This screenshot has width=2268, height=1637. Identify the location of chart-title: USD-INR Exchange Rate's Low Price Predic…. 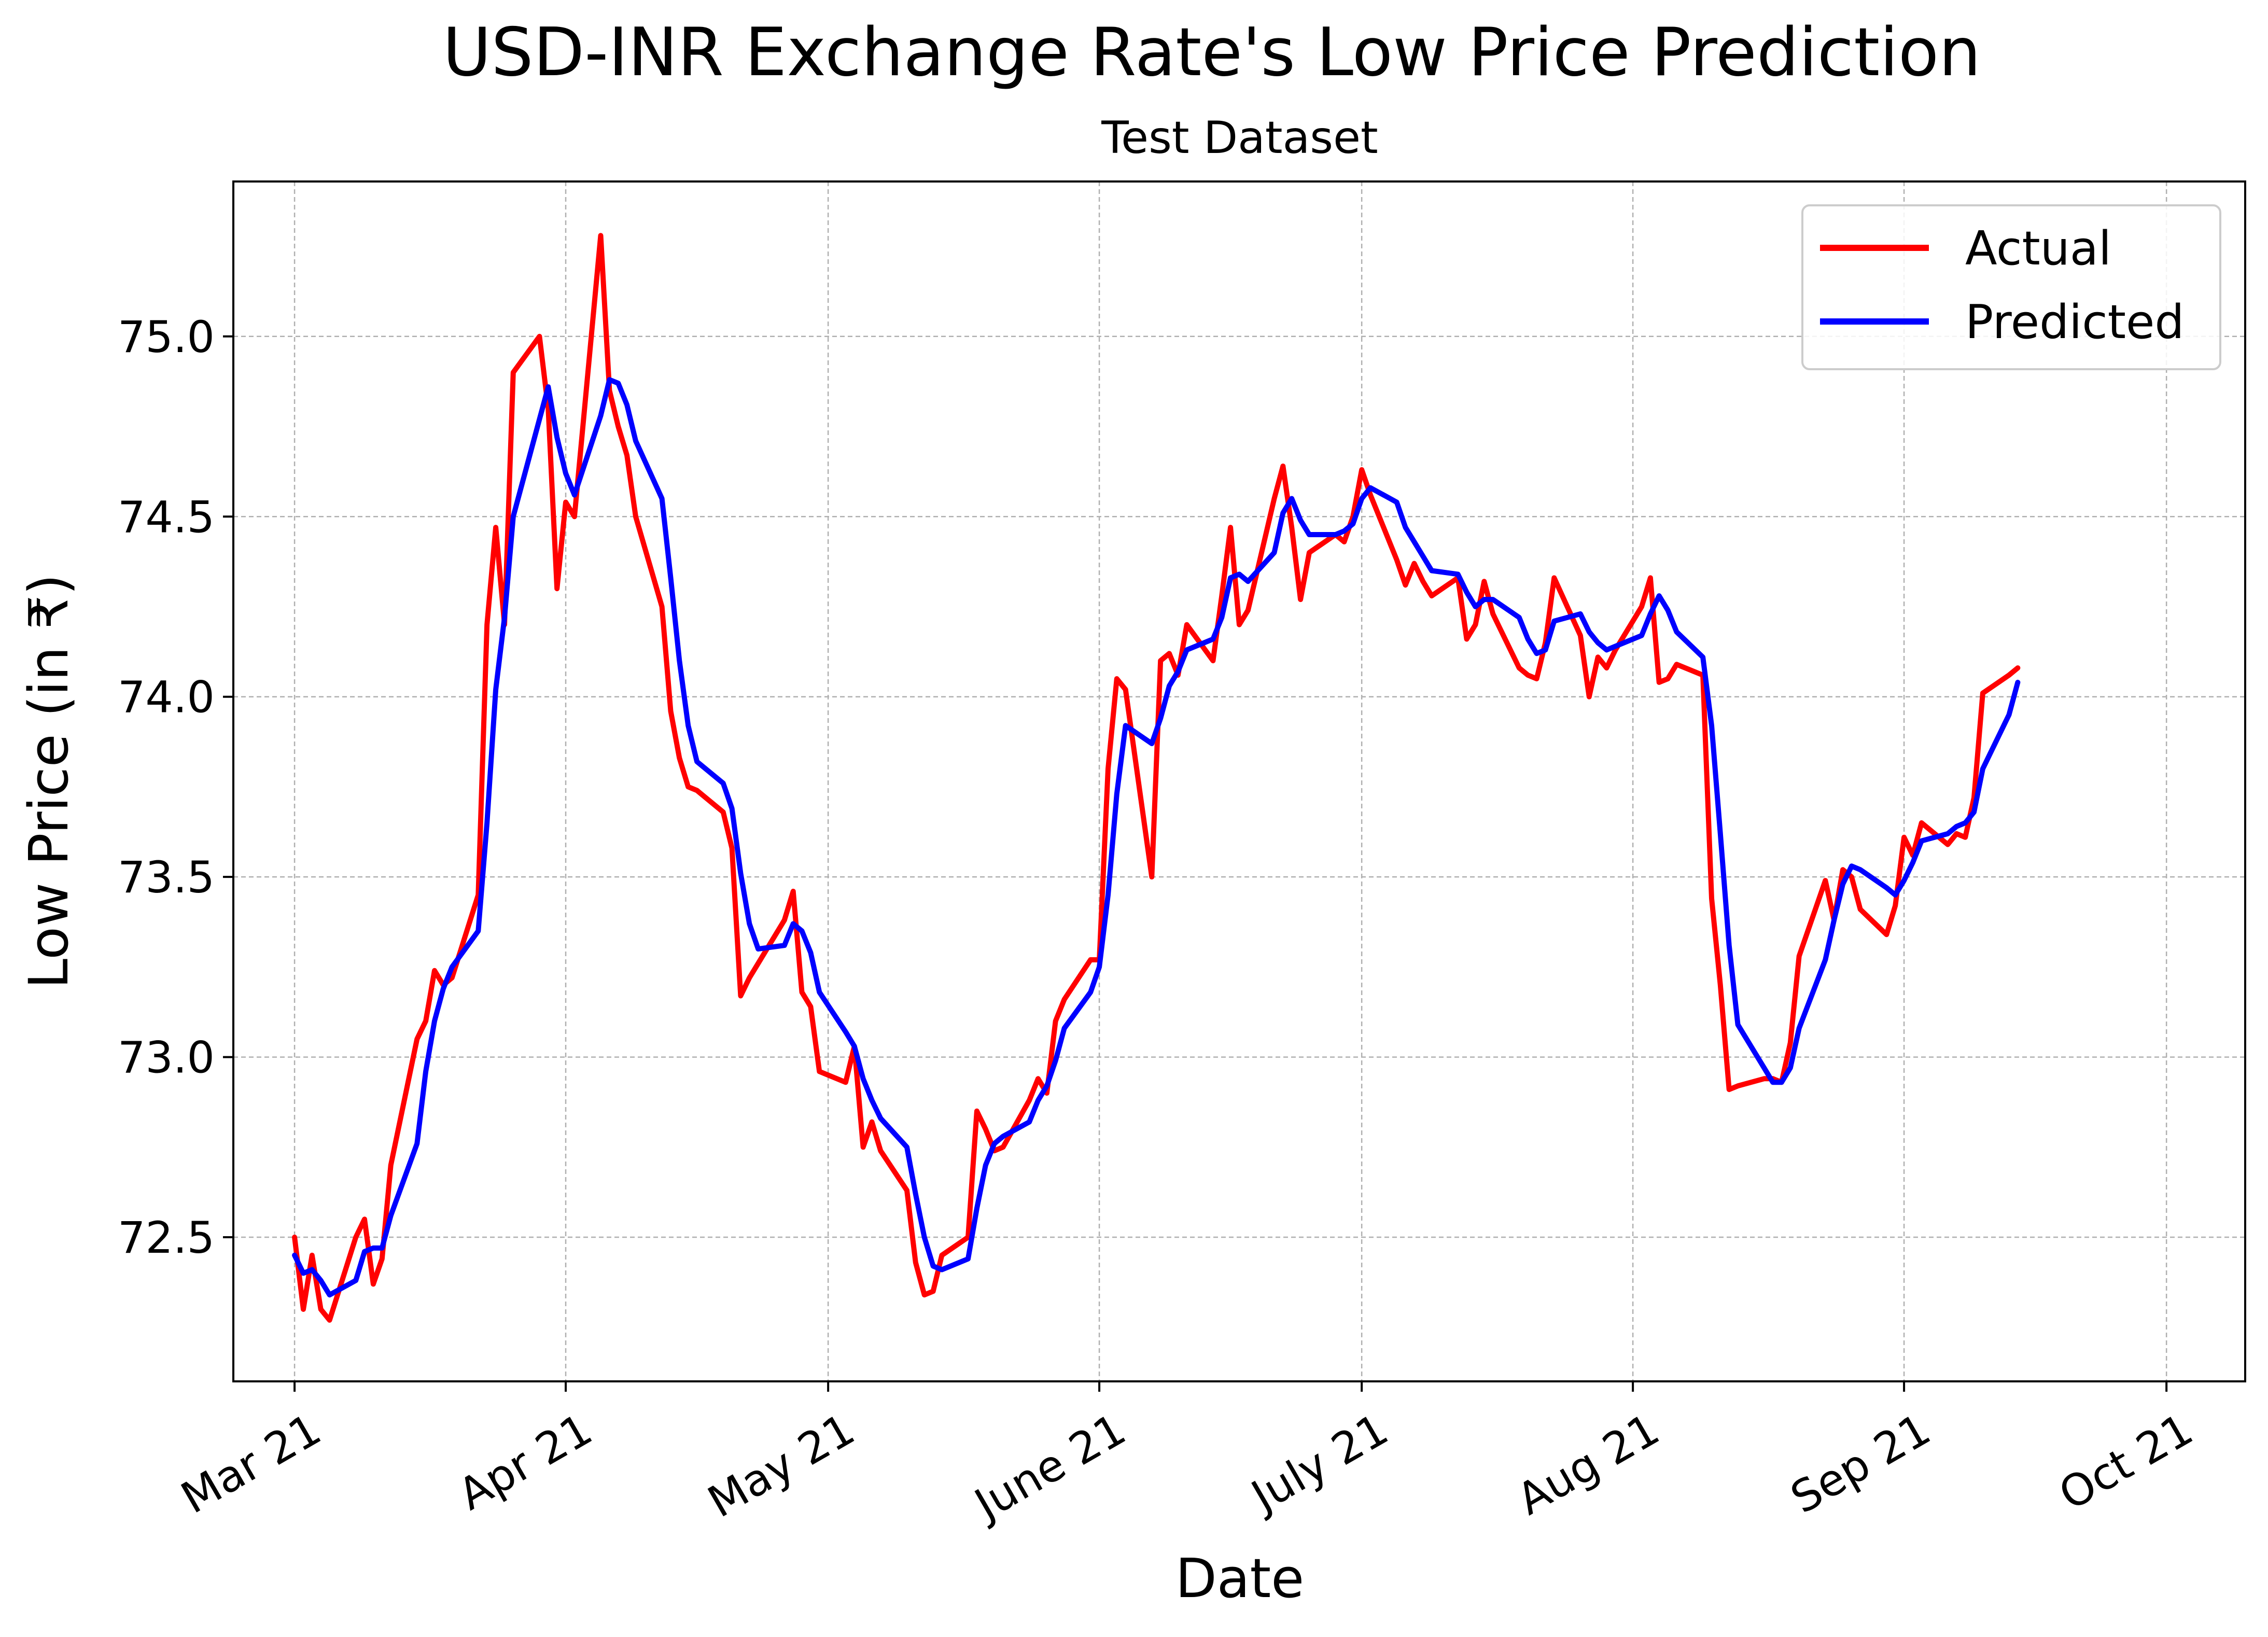
(1212, 52).